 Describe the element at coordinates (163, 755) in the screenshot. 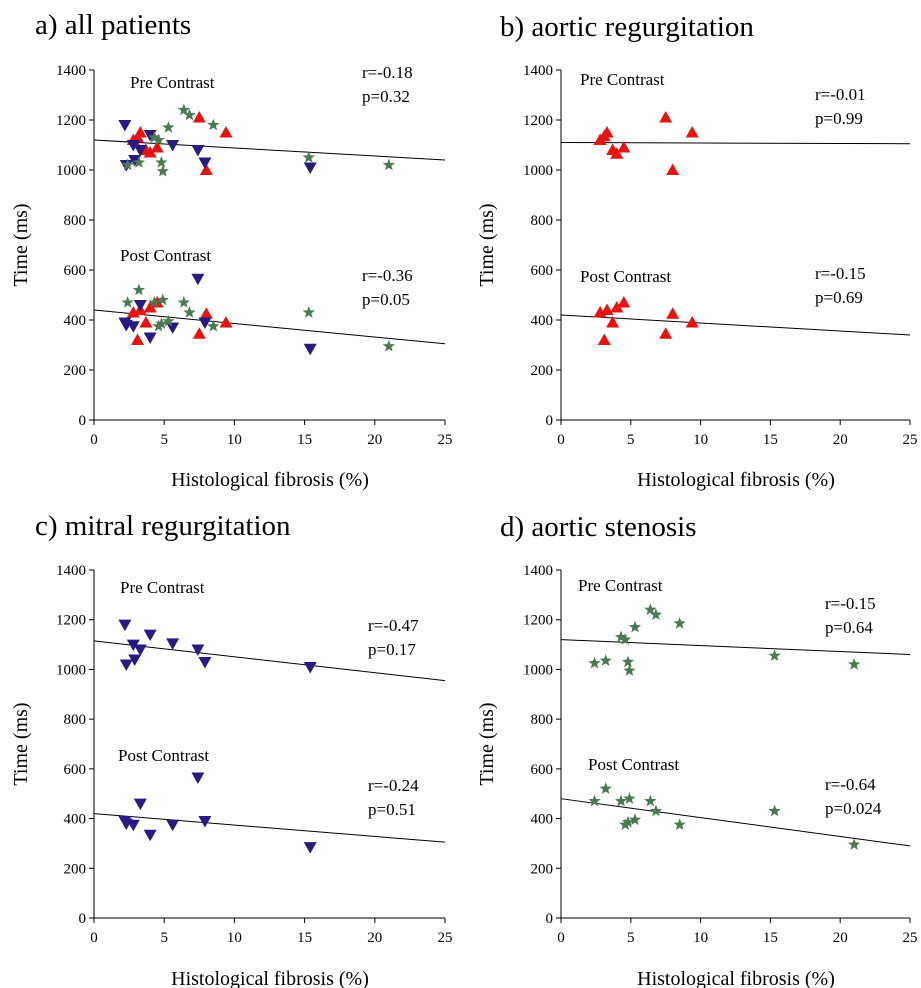

I see `group-label: Post Contrast` at that location.